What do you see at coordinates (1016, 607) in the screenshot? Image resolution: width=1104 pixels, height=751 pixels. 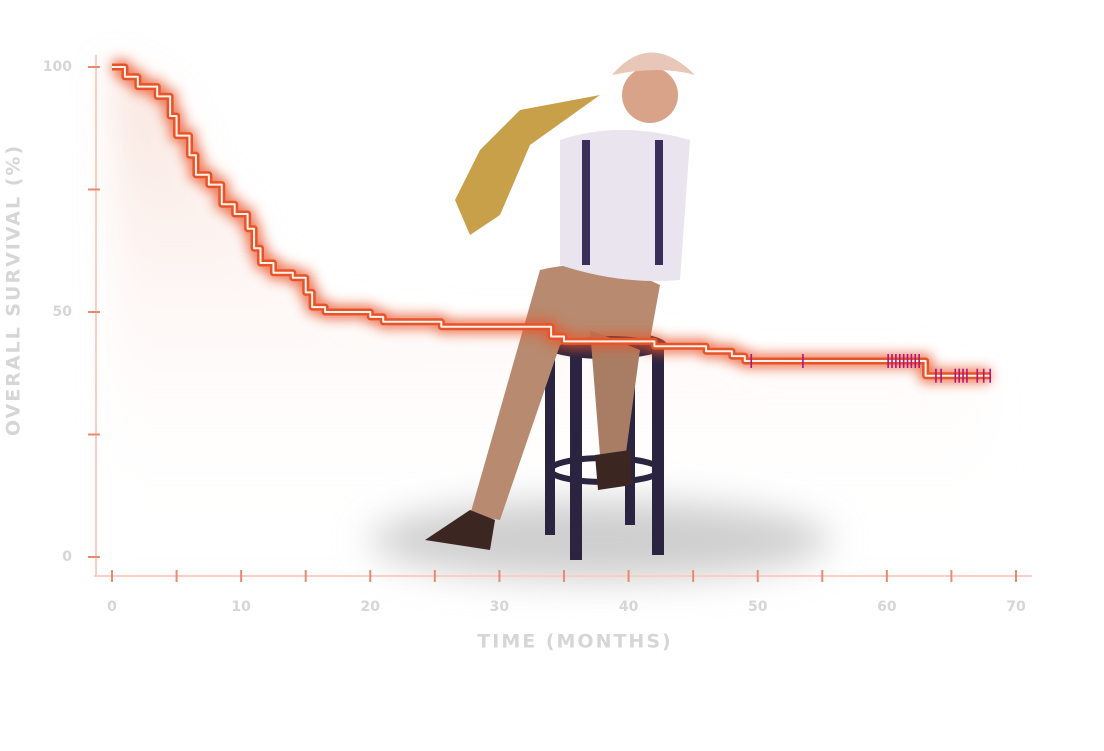 I see `x-tick-label: 70` at bounding box center [1016, 607].